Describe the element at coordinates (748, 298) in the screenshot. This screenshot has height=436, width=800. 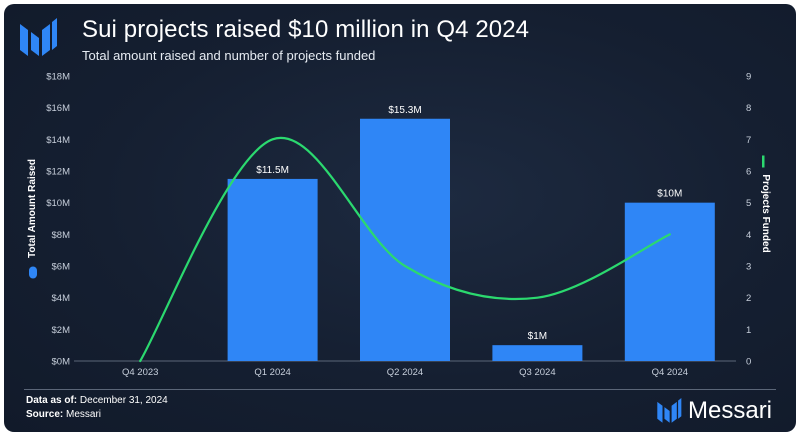
I see `right-axis-tick-label: 2` at that location.